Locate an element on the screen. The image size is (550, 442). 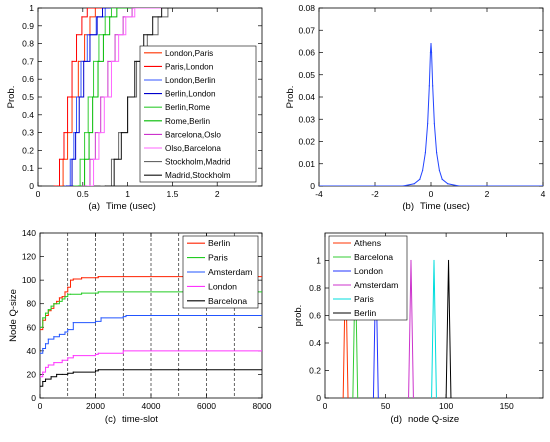
legend-label: Stockholm,Madrid is located at coordinates (198, 162).